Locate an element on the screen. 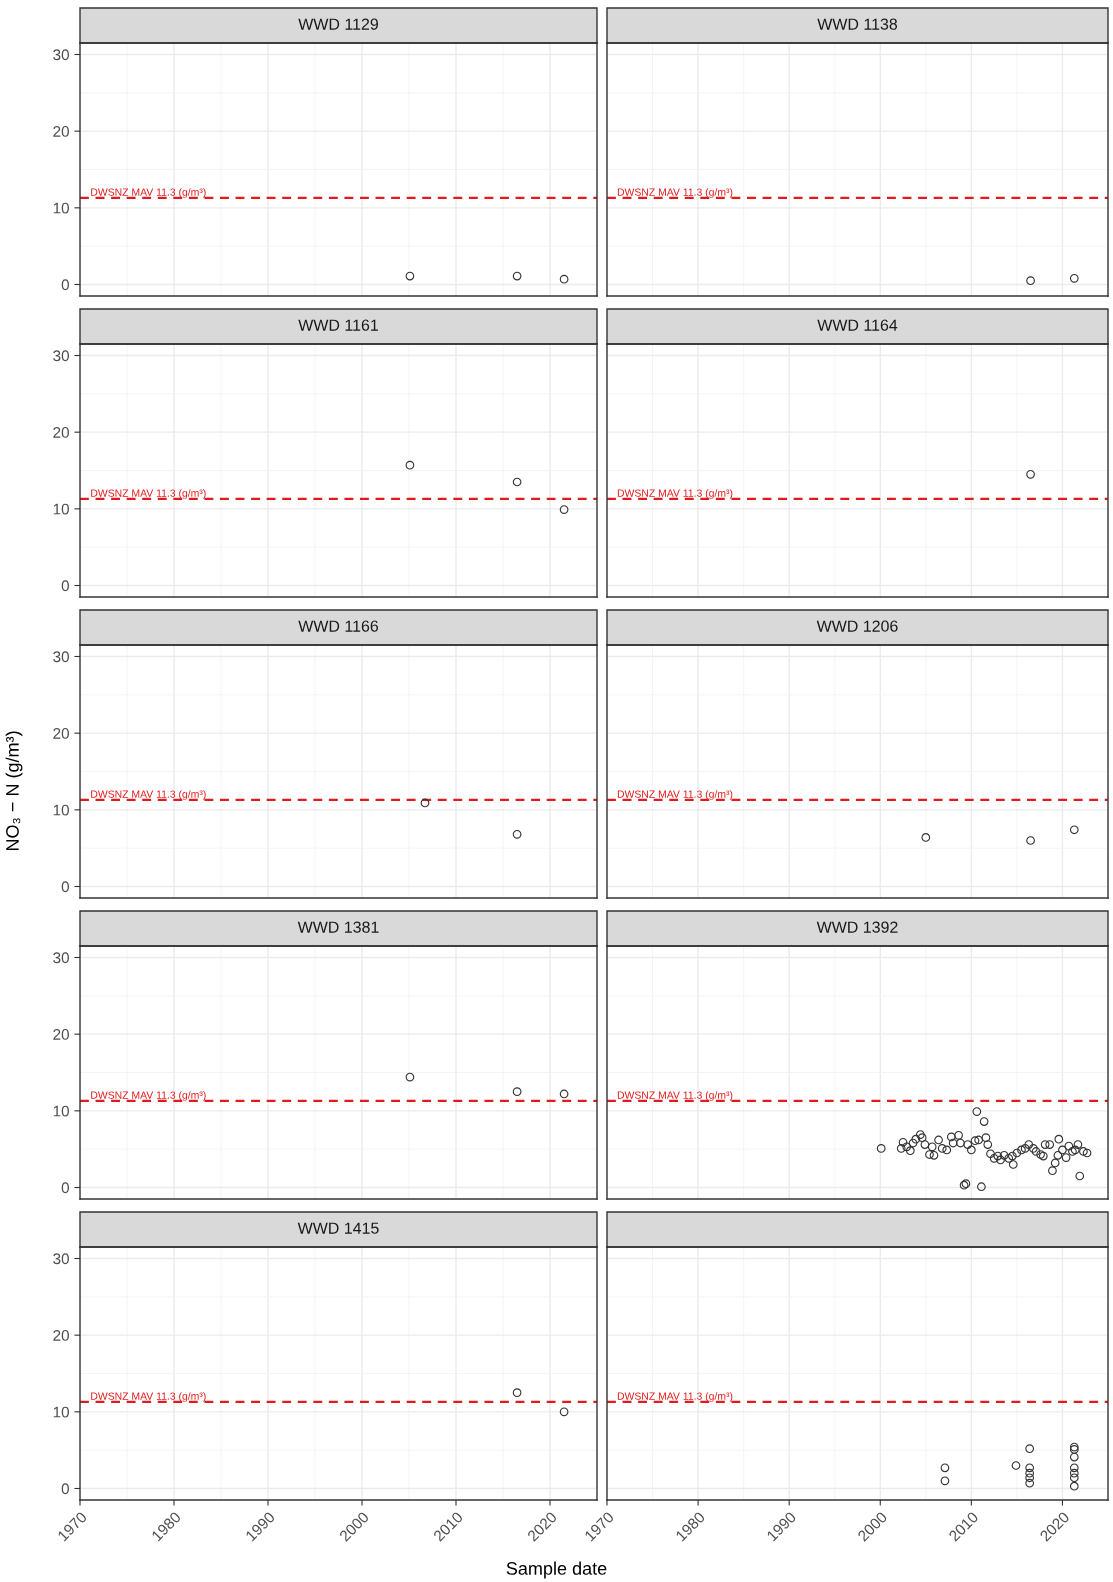  chart-title: WWD 1166 is located at coordinates (338, 626).